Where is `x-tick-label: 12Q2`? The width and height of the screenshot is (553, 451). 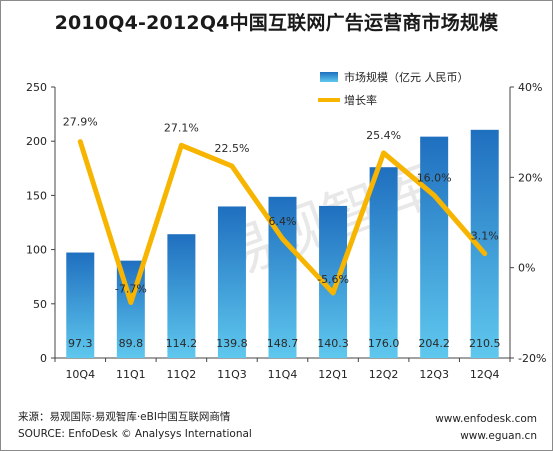 x-tick-label: 12Q2 is located at coordinates (384, 374).